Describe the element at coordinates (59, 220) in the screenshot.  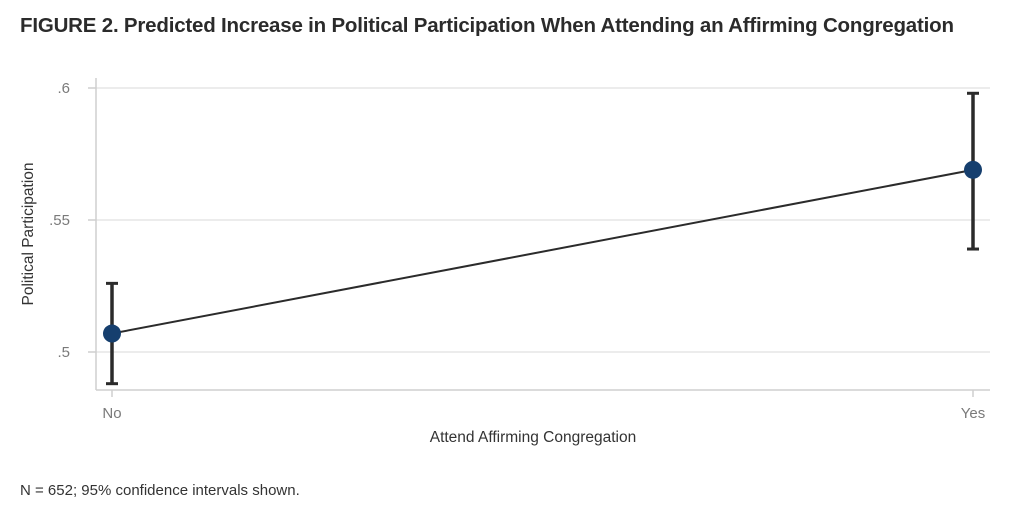
I see `y-tick-label: .55` at that location.